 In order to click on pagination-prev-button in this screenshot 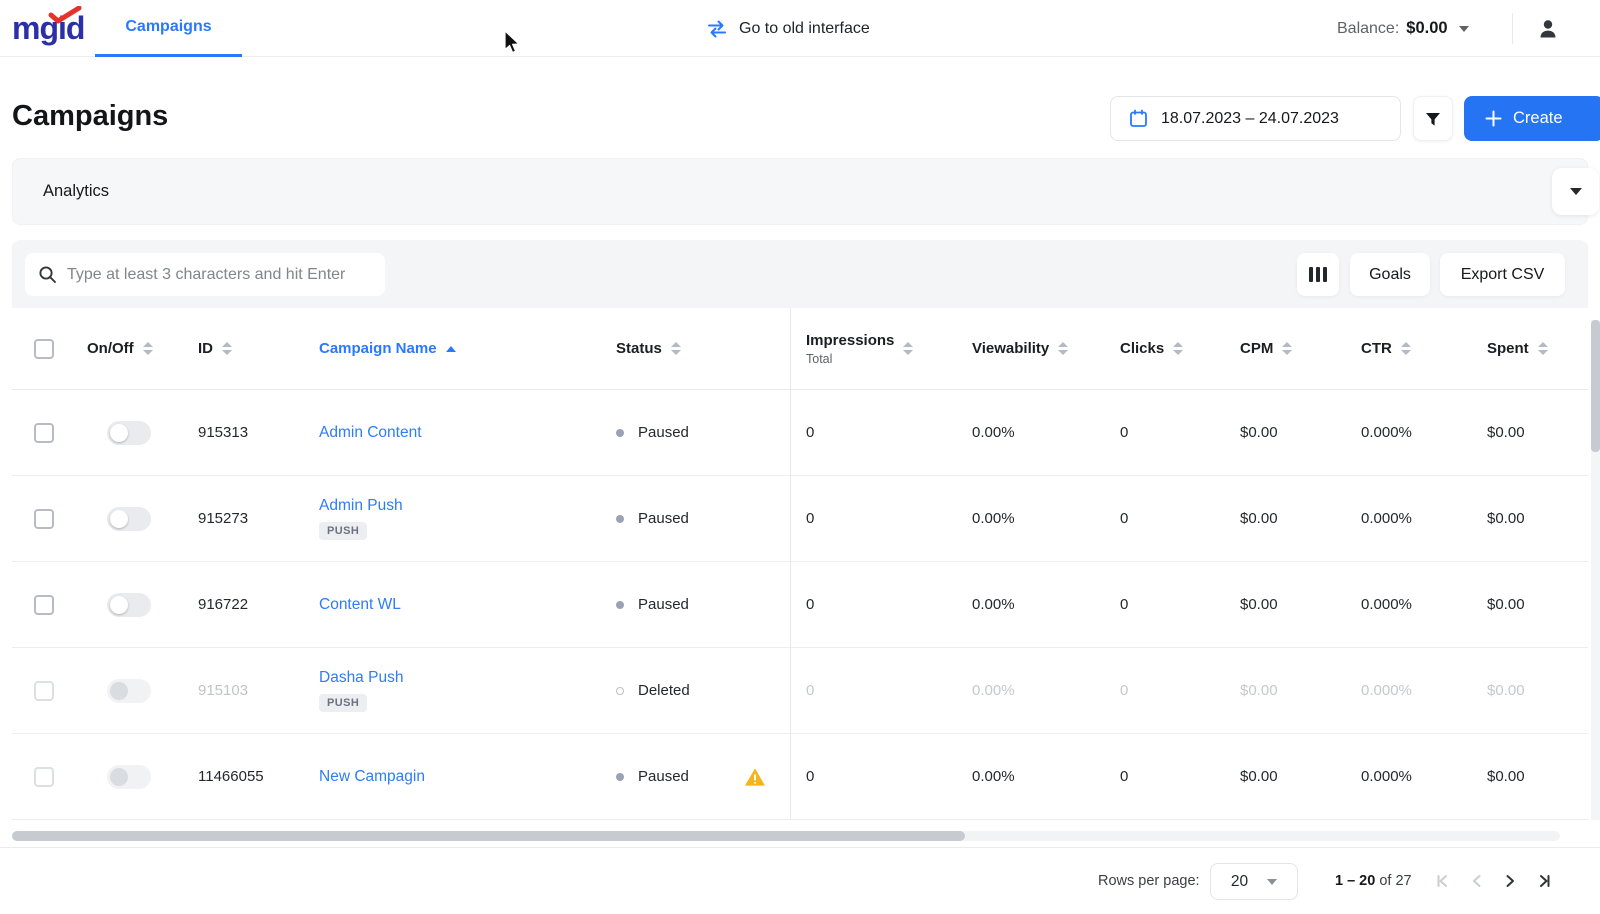, I will do `click(1477, 881)`.